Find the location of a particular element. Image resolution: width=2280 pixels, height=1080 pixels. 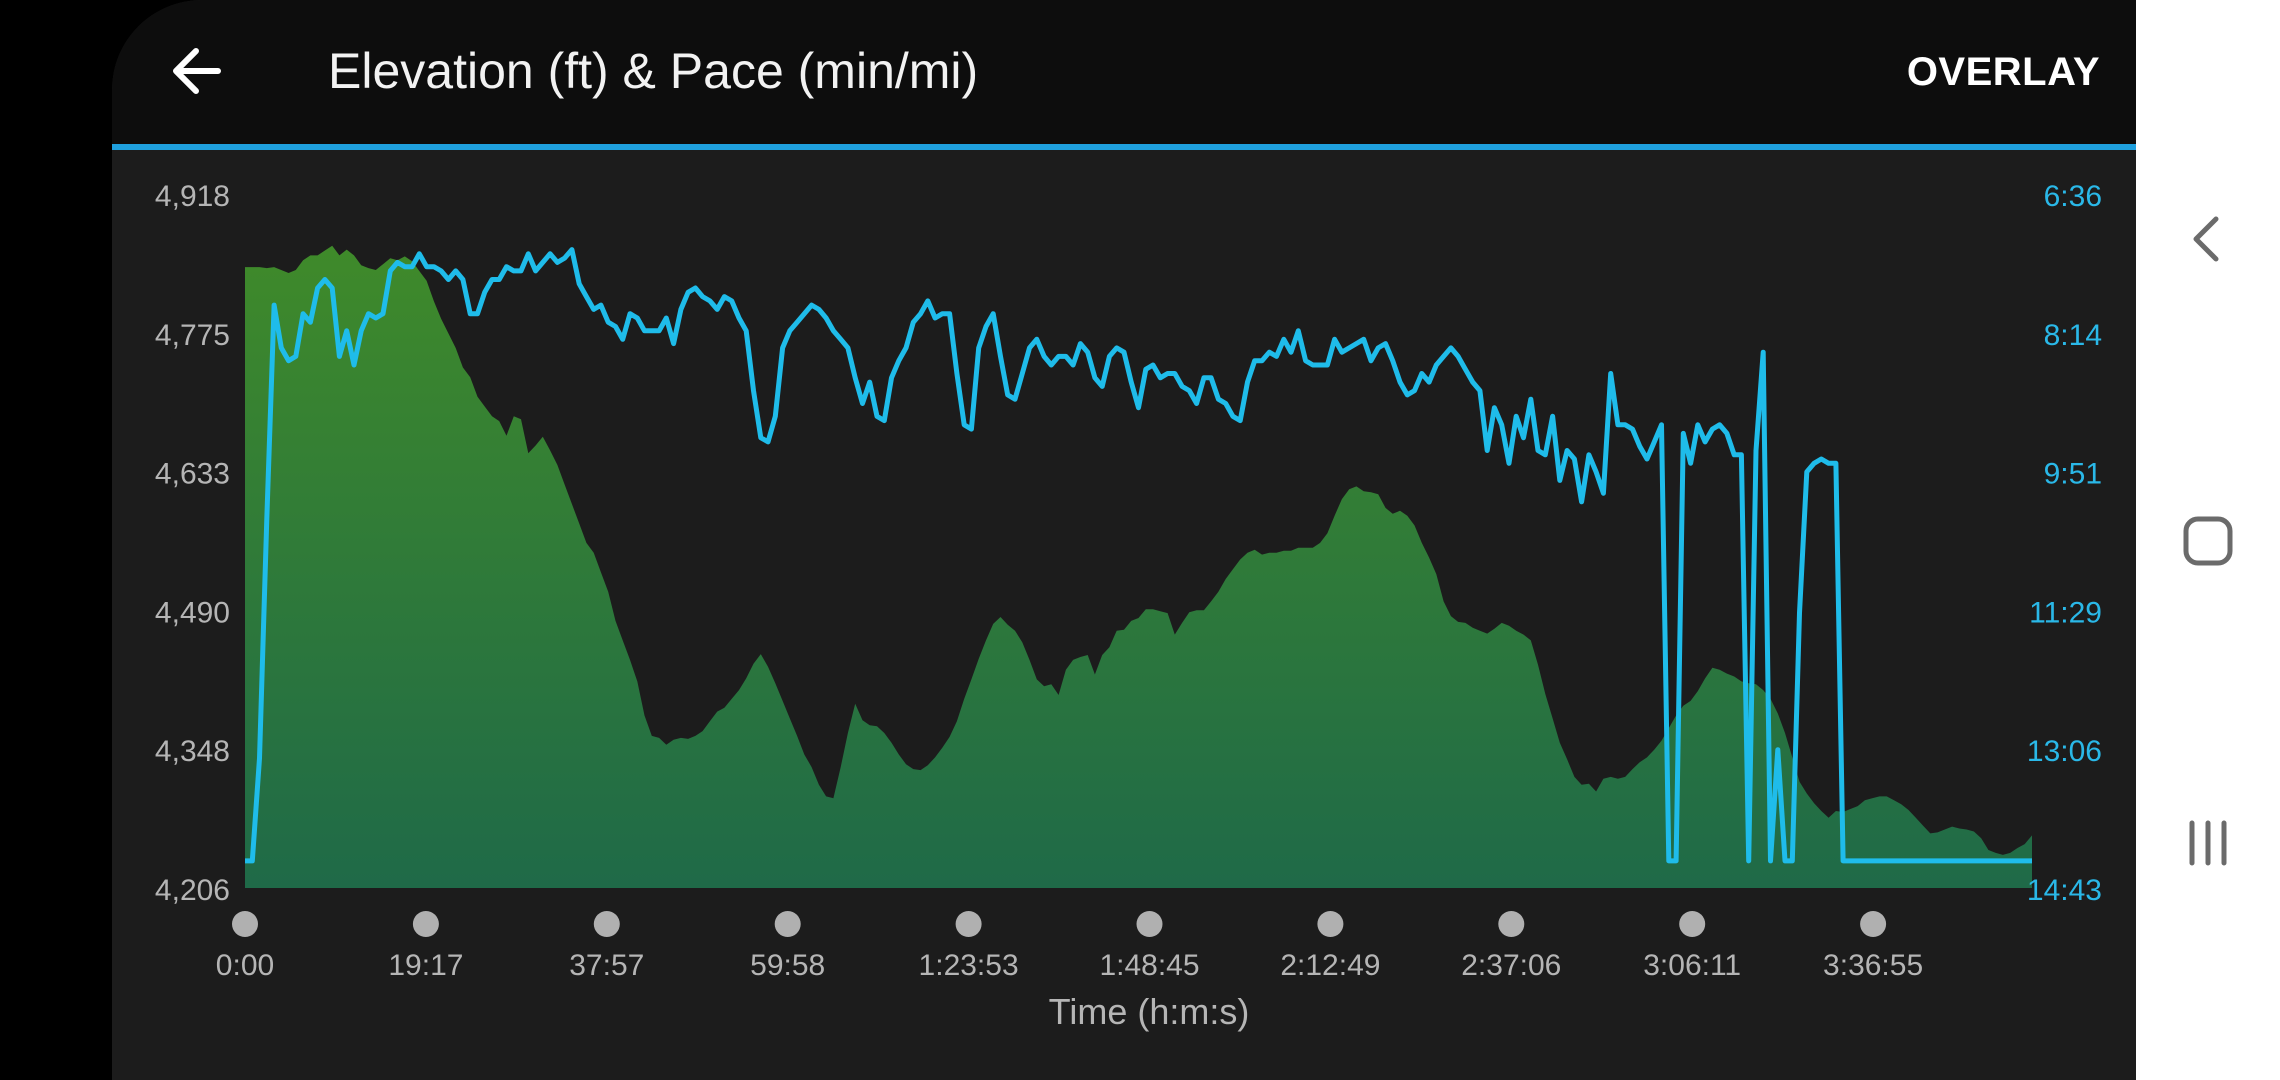

x-tick-label: 1:48:45 is located at coordinates (1149, 965).